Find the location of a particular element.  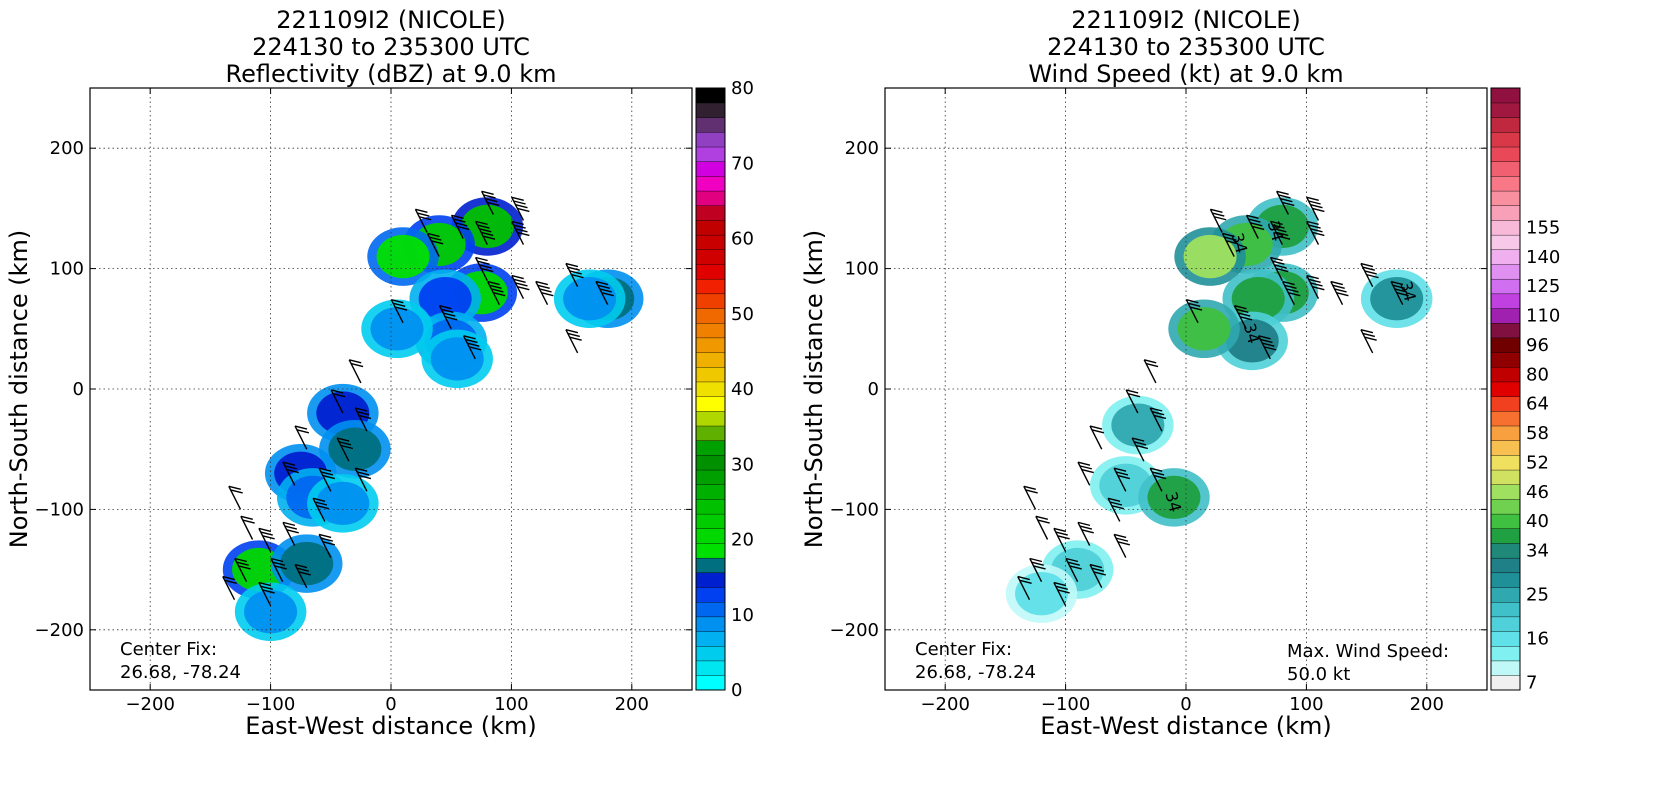

x-axis-label: East-West distance (km) is located at coordinates (390, 726).